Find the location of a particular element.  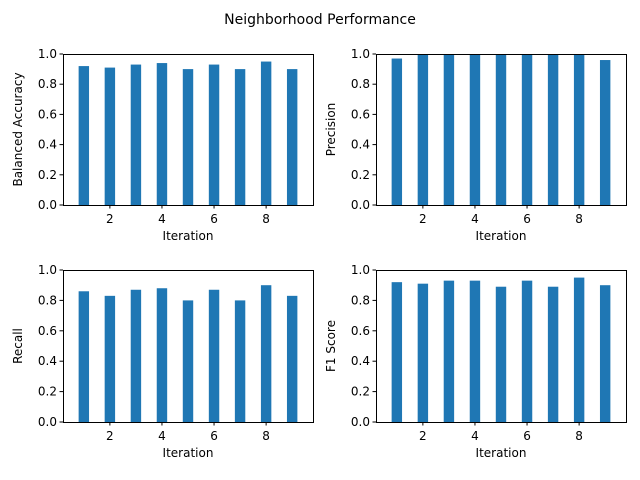

figure-title: Neighborhood Performance is located at coordinates (320, 20).